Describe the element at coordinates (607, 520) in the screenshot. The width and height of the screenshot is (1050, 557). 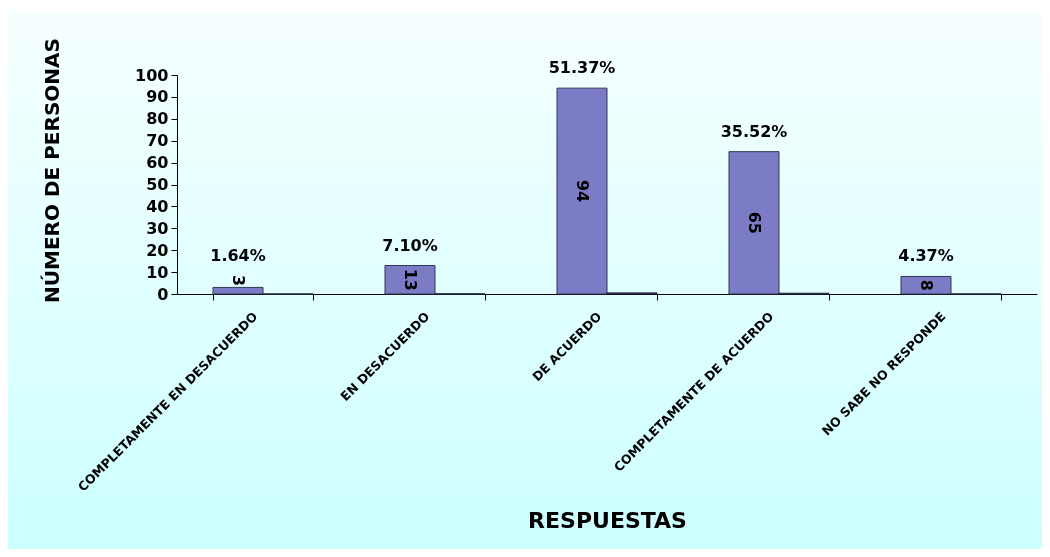
I see `x-axis-title: RESPUESTAS` at that location.